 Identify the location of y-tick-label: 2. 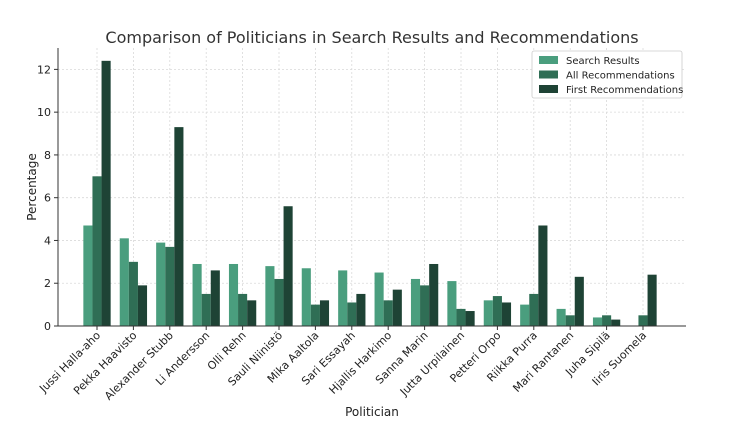
(47, 283).